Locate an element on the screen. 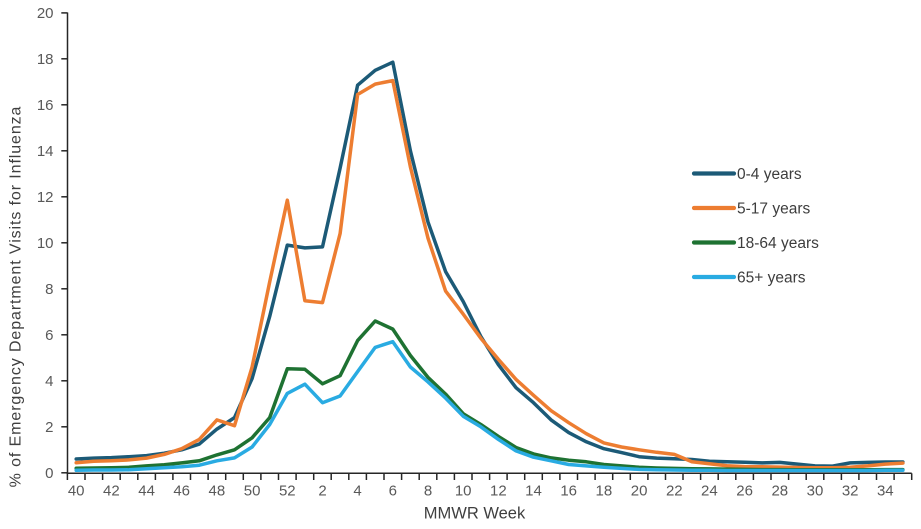 The image size is (921, 529). svg-text: 40 is located at coordinates (76, 491).